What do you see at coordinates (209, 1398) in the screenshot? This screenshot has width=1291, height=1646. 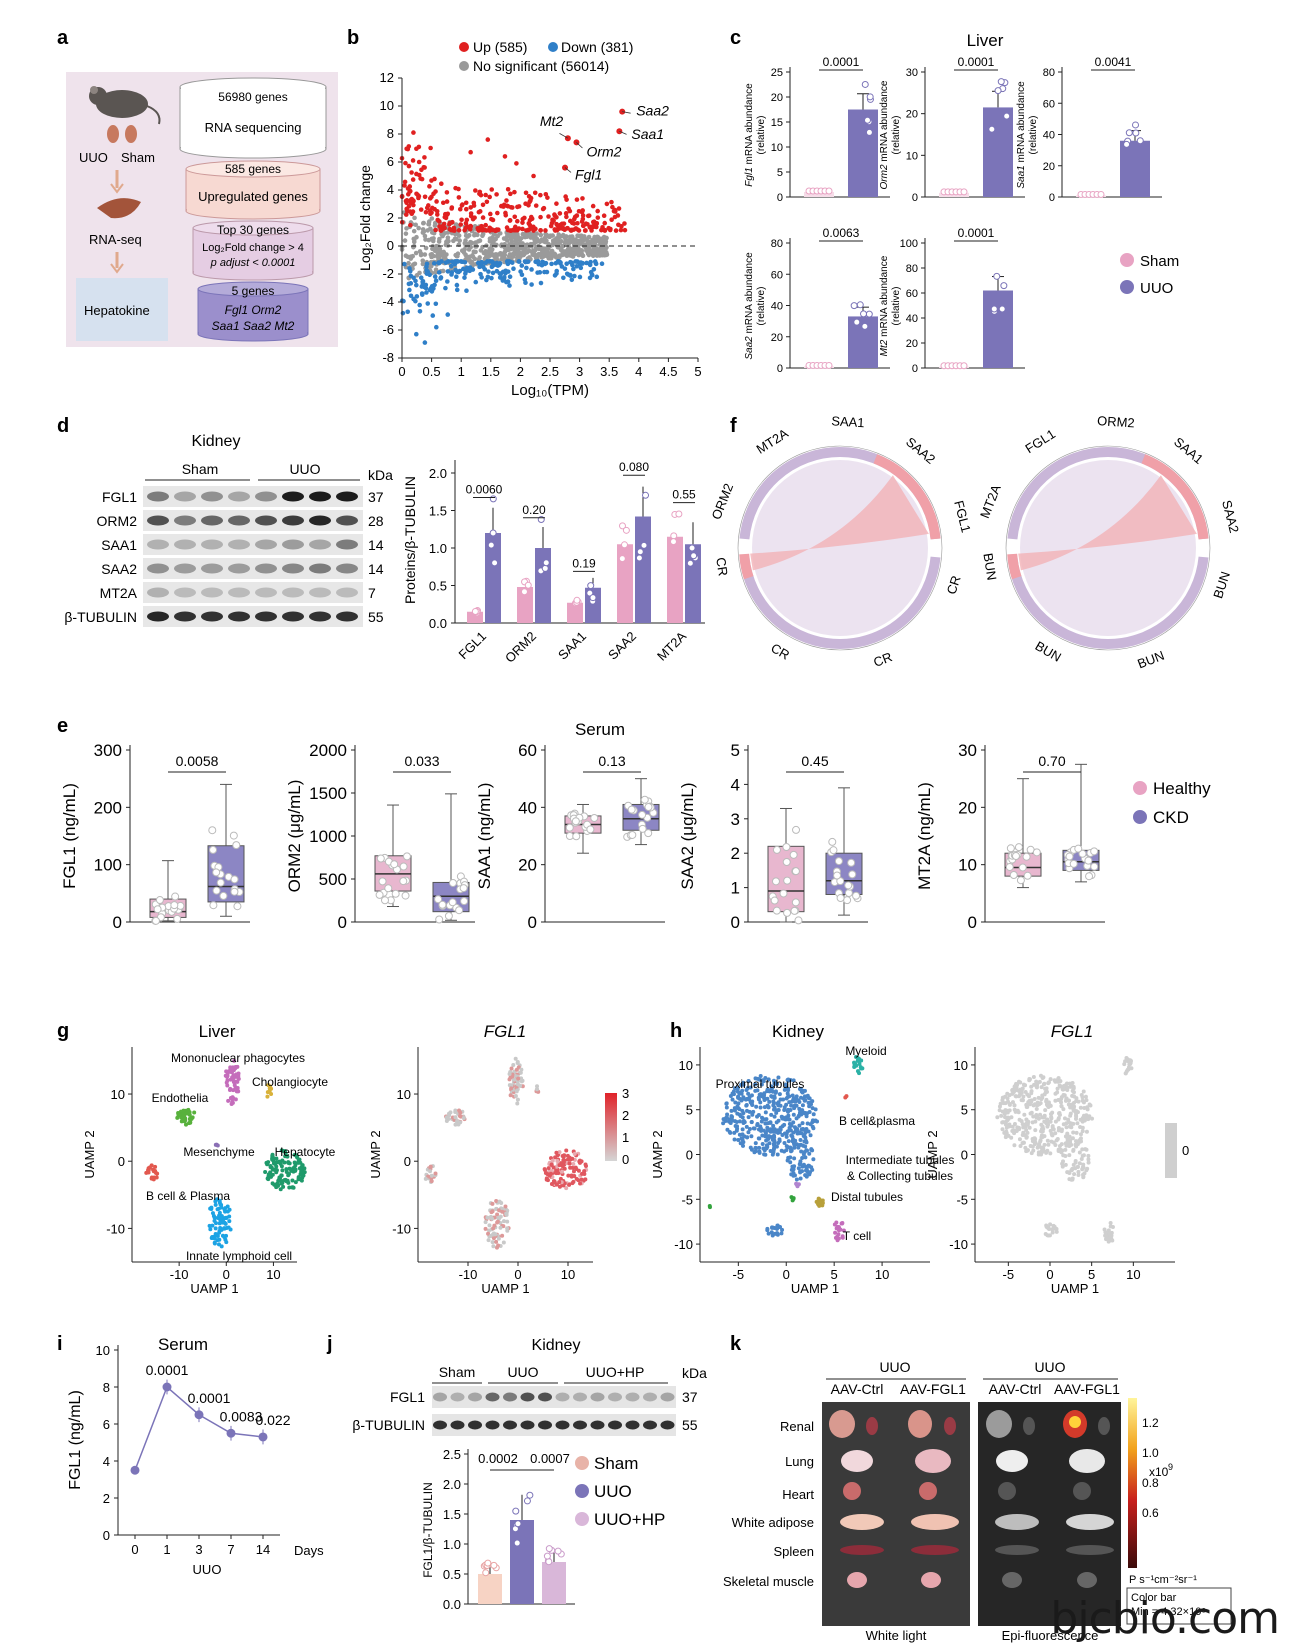 I see `p-value: 0.0001` at bounding box center [209, 1398].